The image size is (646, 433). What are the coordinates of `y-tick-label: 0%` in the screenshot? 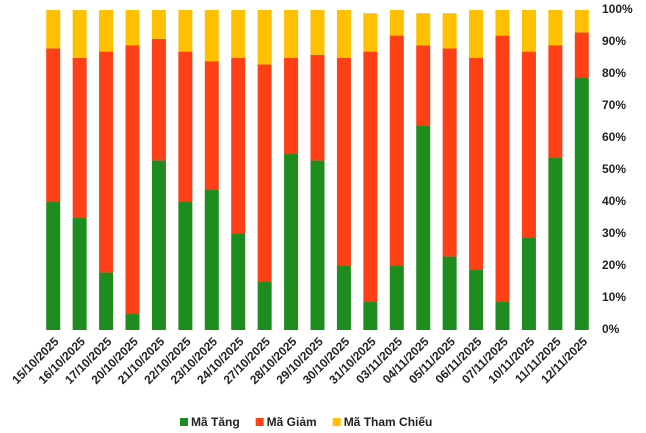 It's located at (611, 329).